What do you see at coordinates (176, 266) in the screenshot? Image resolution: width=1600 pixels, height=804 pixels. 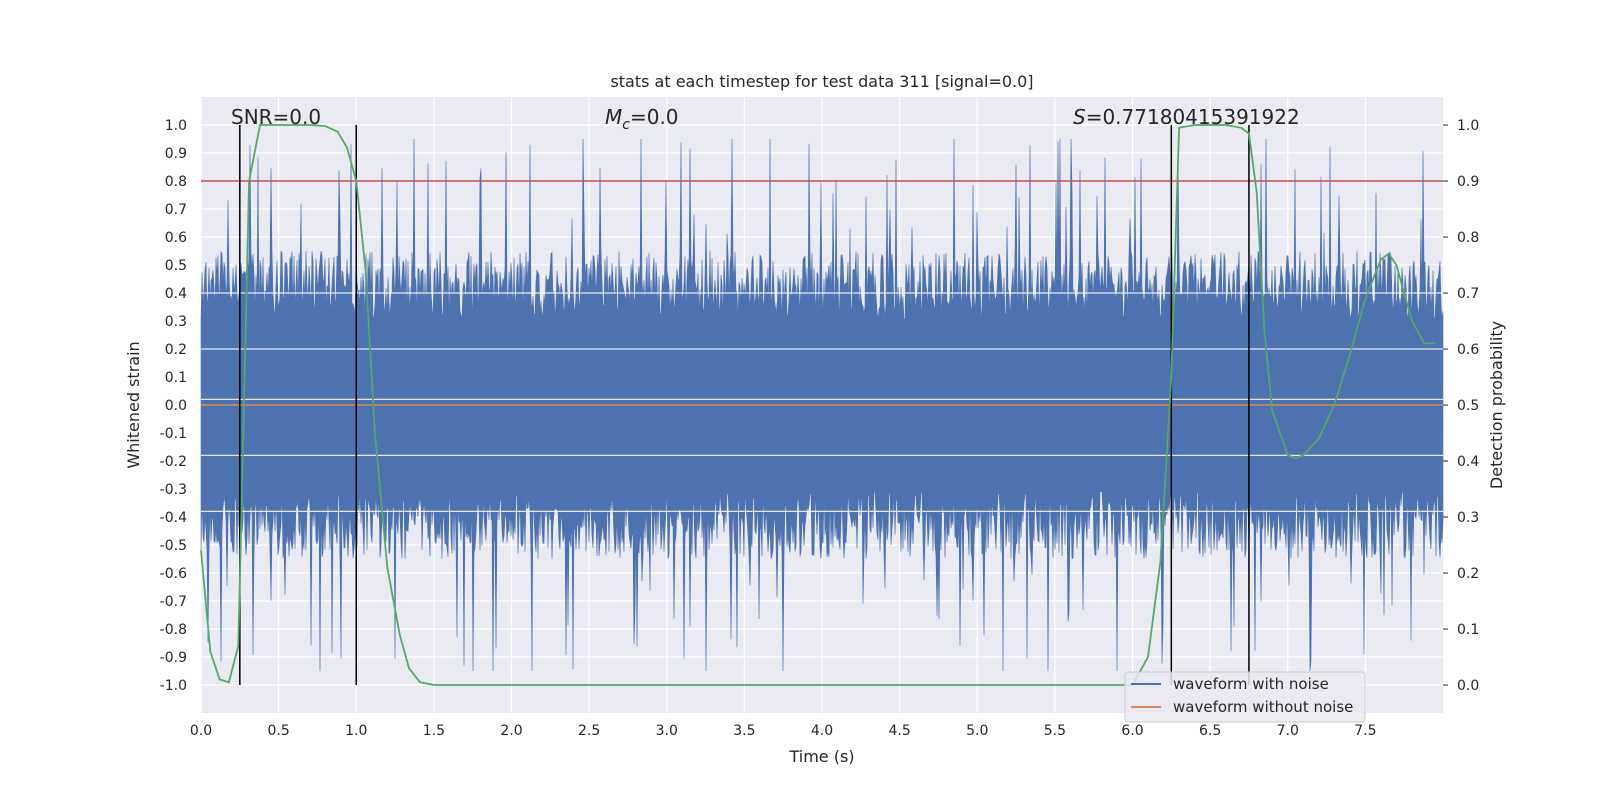 I see `y-tick-label: 0.5` at bounding box center [176, 266].